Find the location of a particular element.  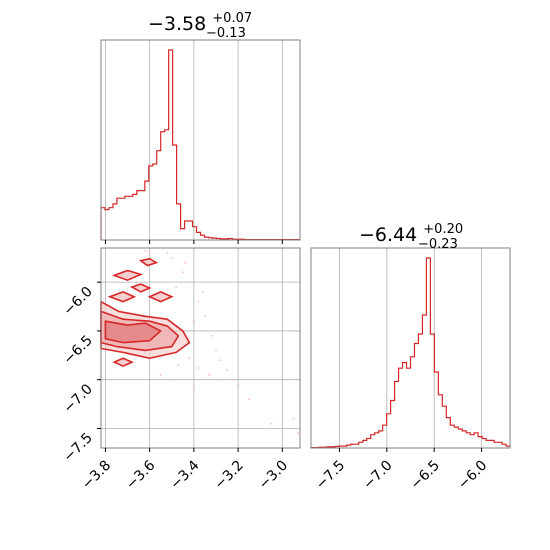

x-tick-label: −7.5 is located at coordinates (330, 475).